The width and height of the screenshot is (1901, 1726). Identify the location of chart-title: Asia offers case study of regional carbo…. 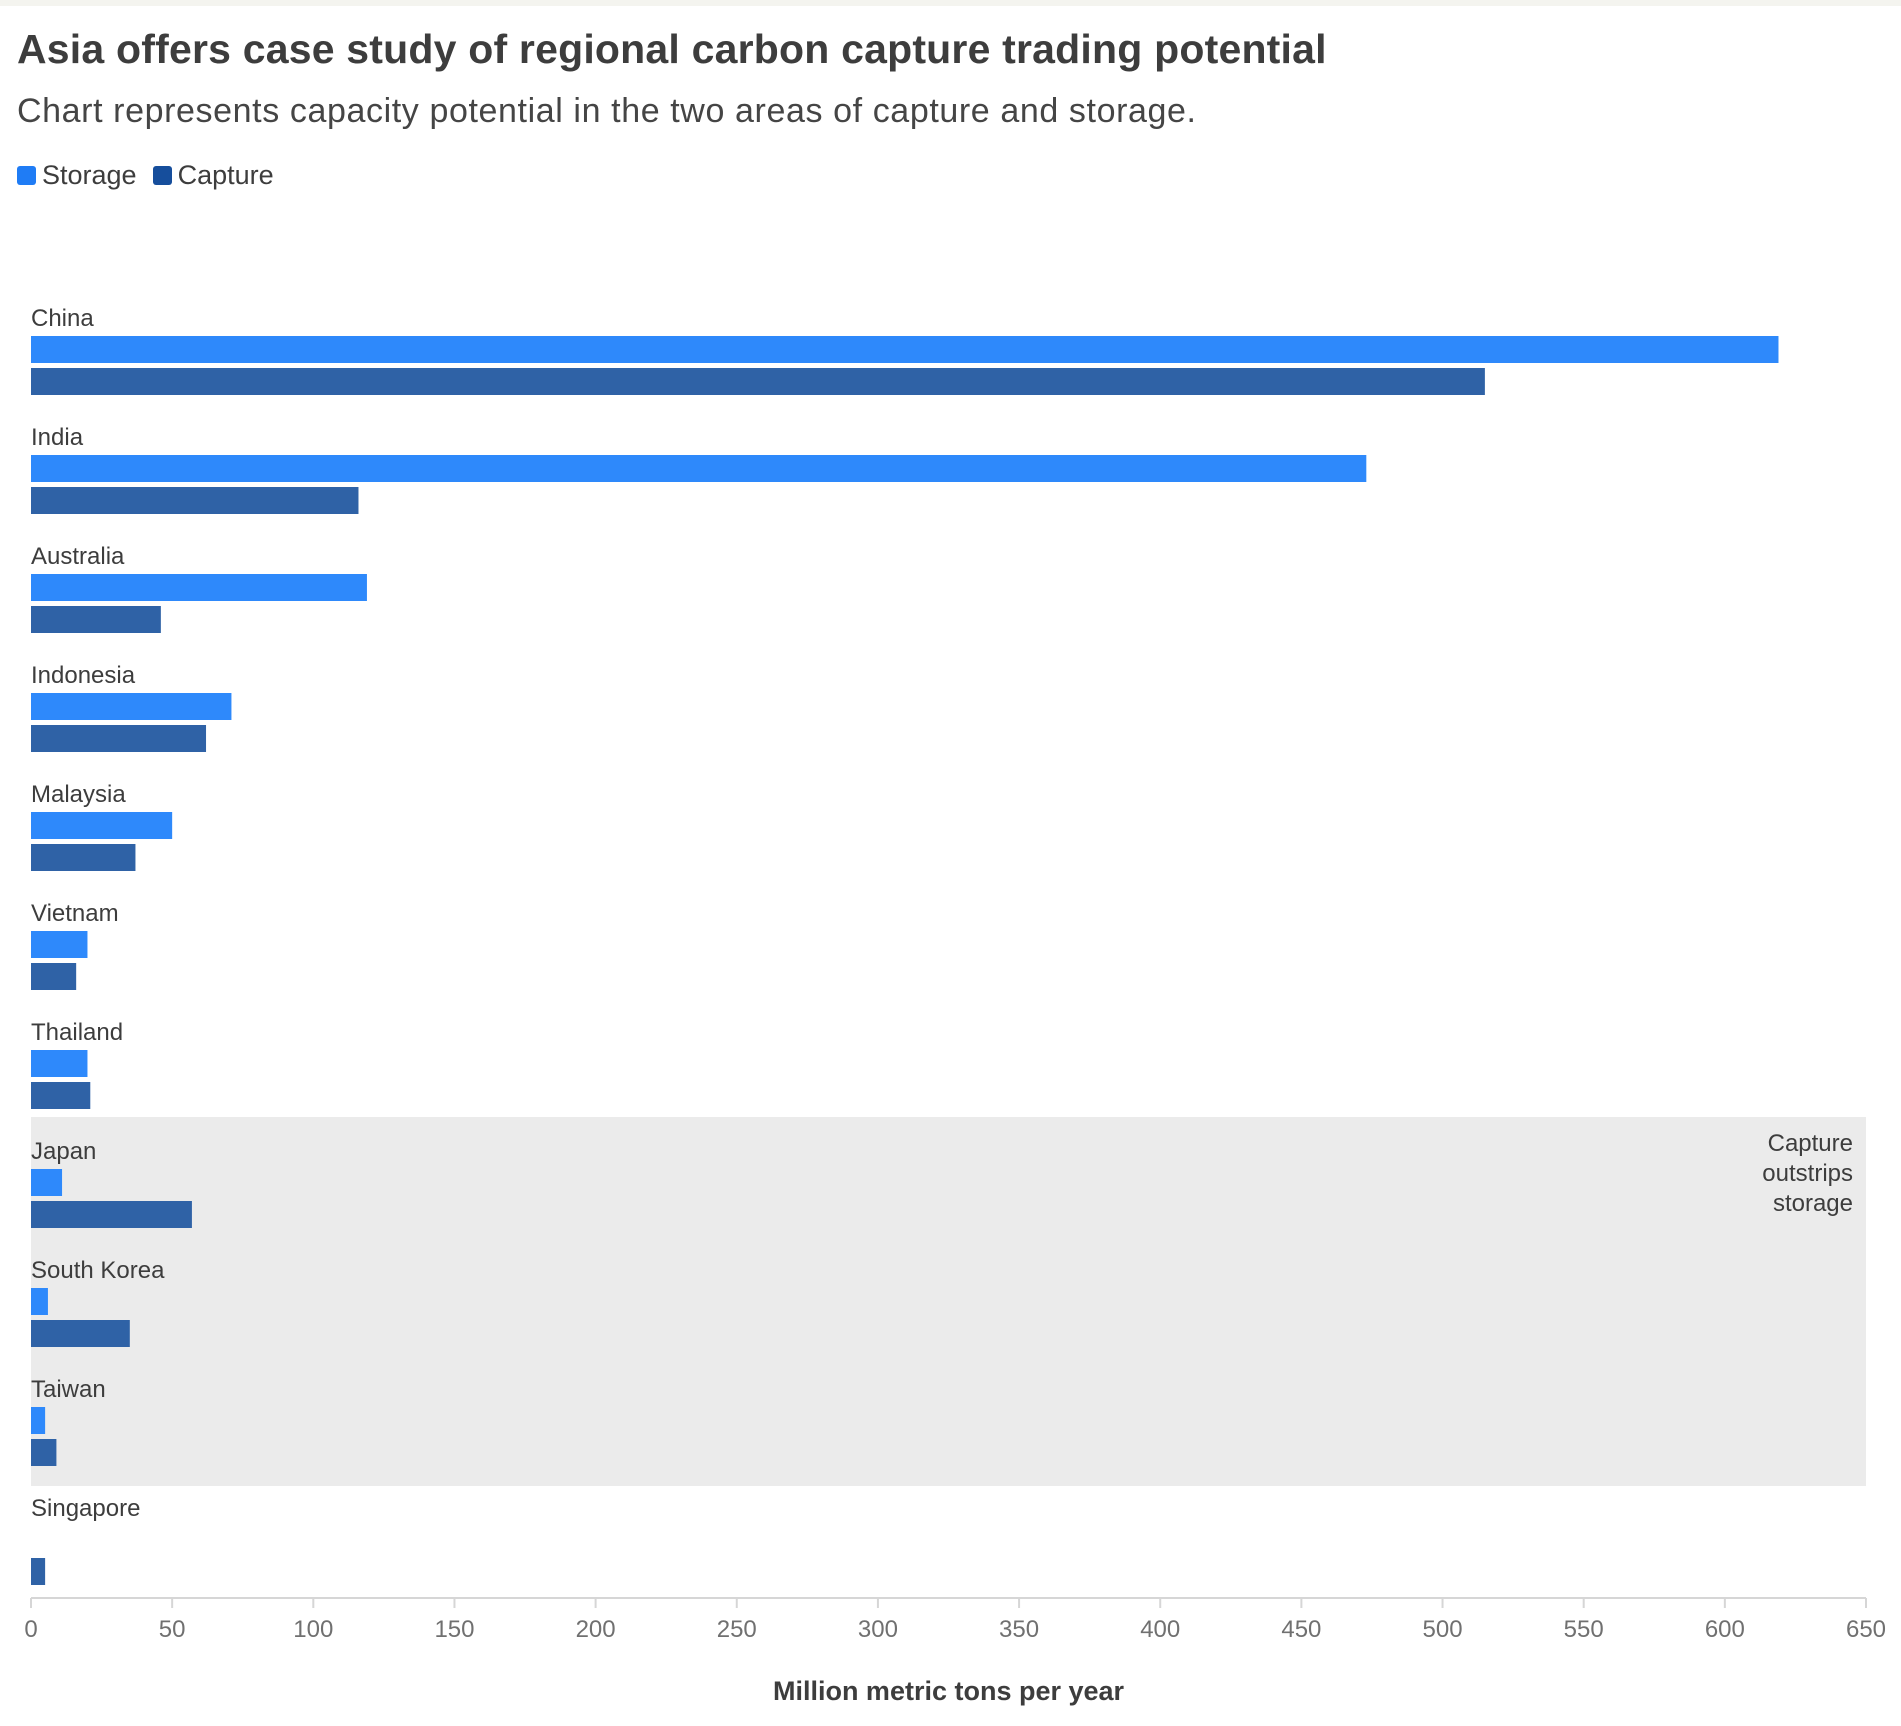
(672, 49).